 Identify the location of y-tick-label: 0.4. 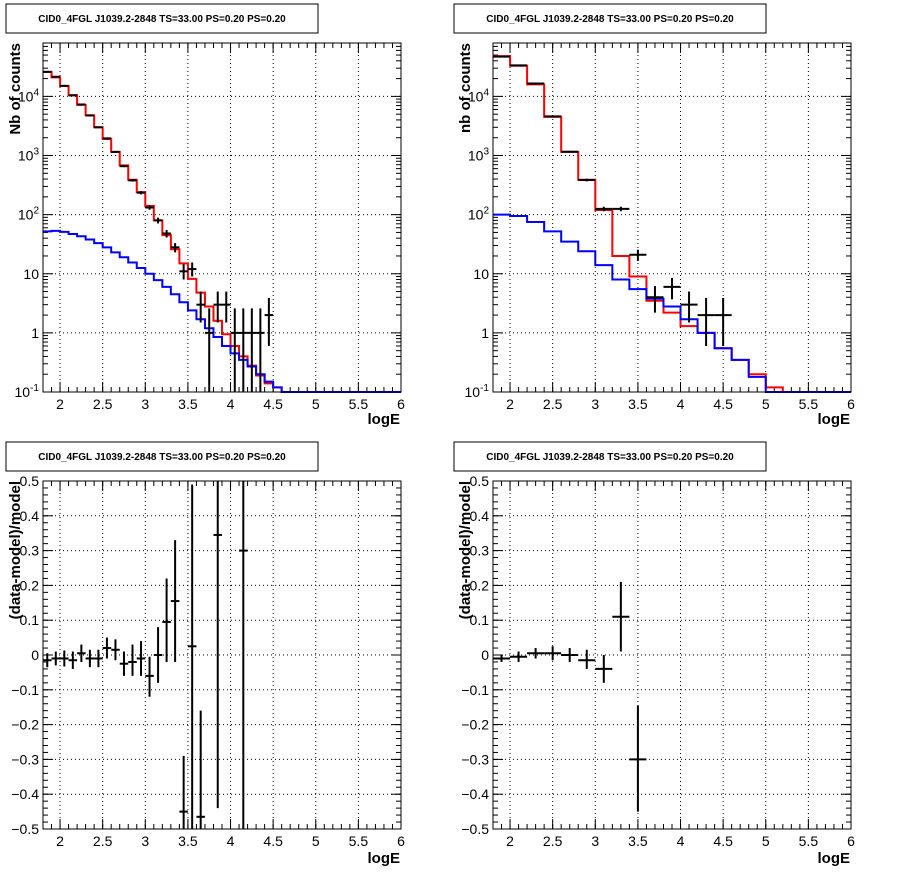
(30, 516).